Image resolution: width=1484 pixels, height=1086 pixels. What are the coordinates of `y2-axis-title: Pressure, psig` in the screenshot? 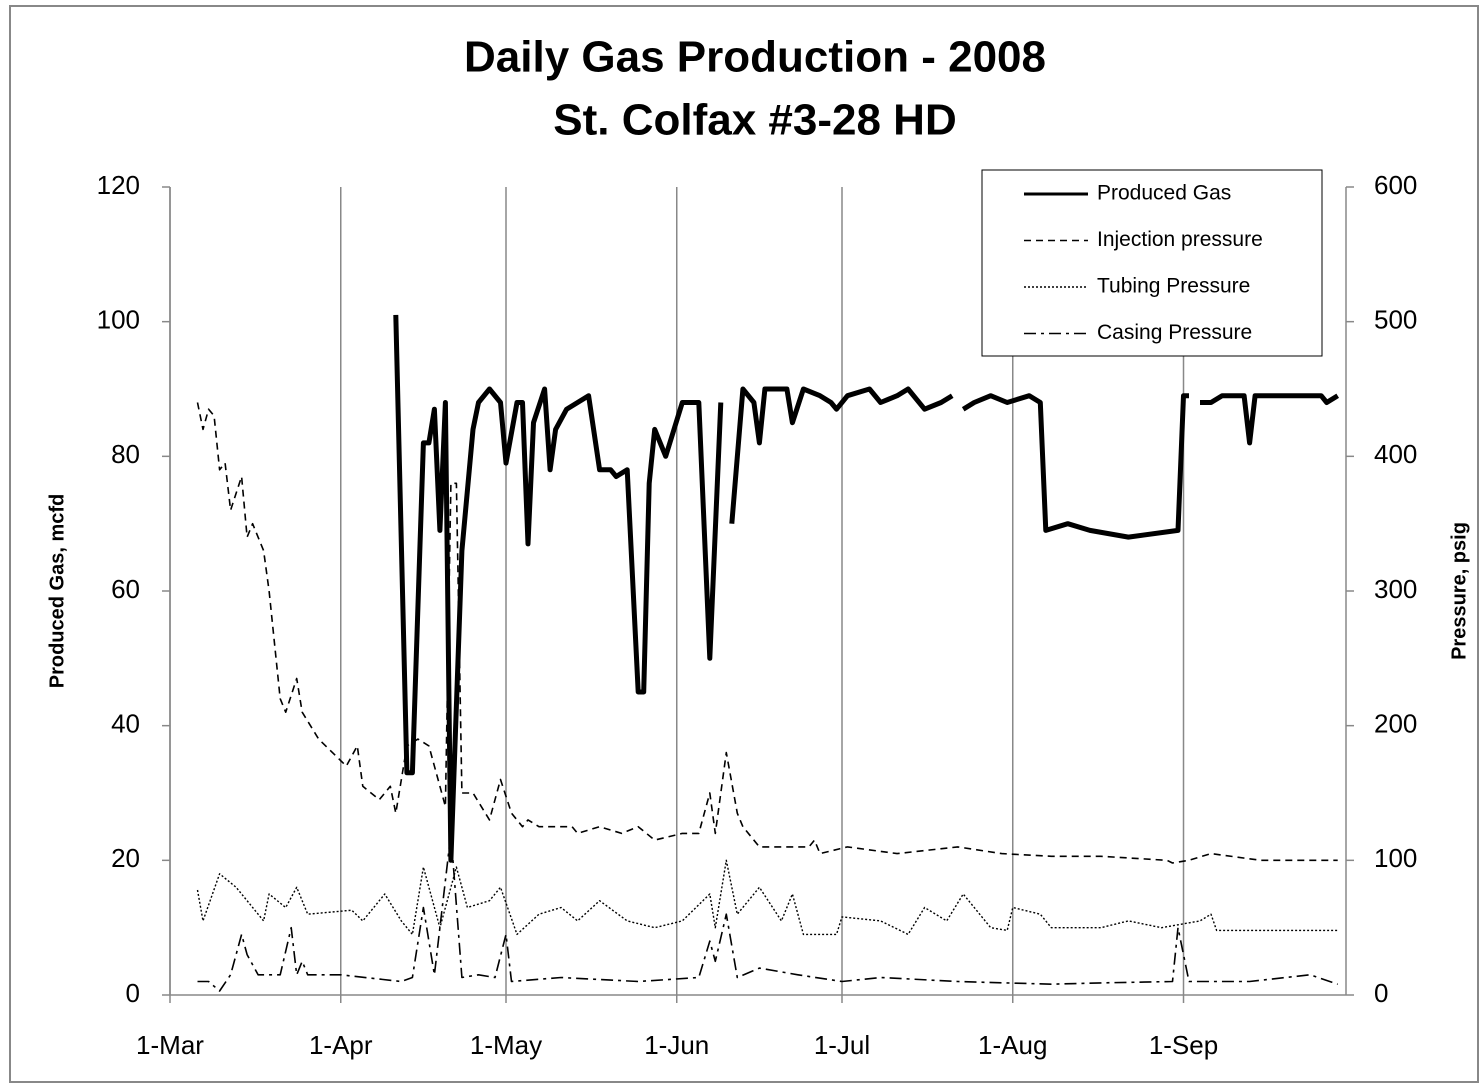 It's located at (1459, 591).